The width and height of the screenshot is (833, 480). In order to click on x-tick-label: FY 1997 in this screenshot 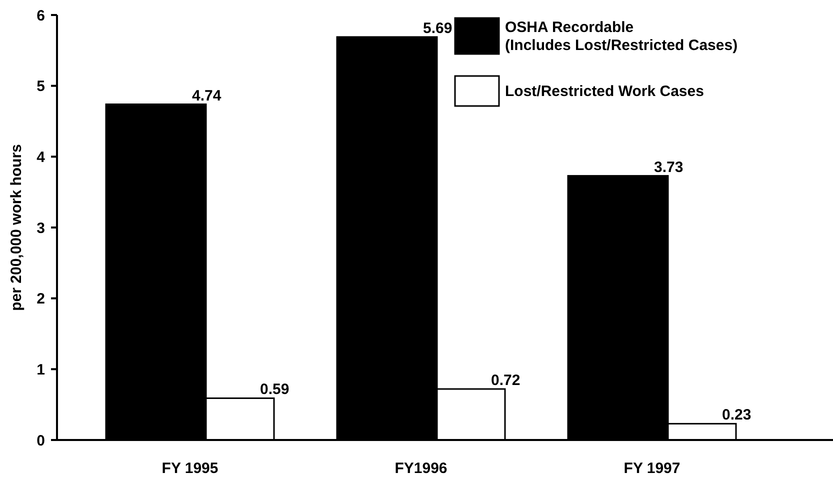, I will do `click(652, 468)`.